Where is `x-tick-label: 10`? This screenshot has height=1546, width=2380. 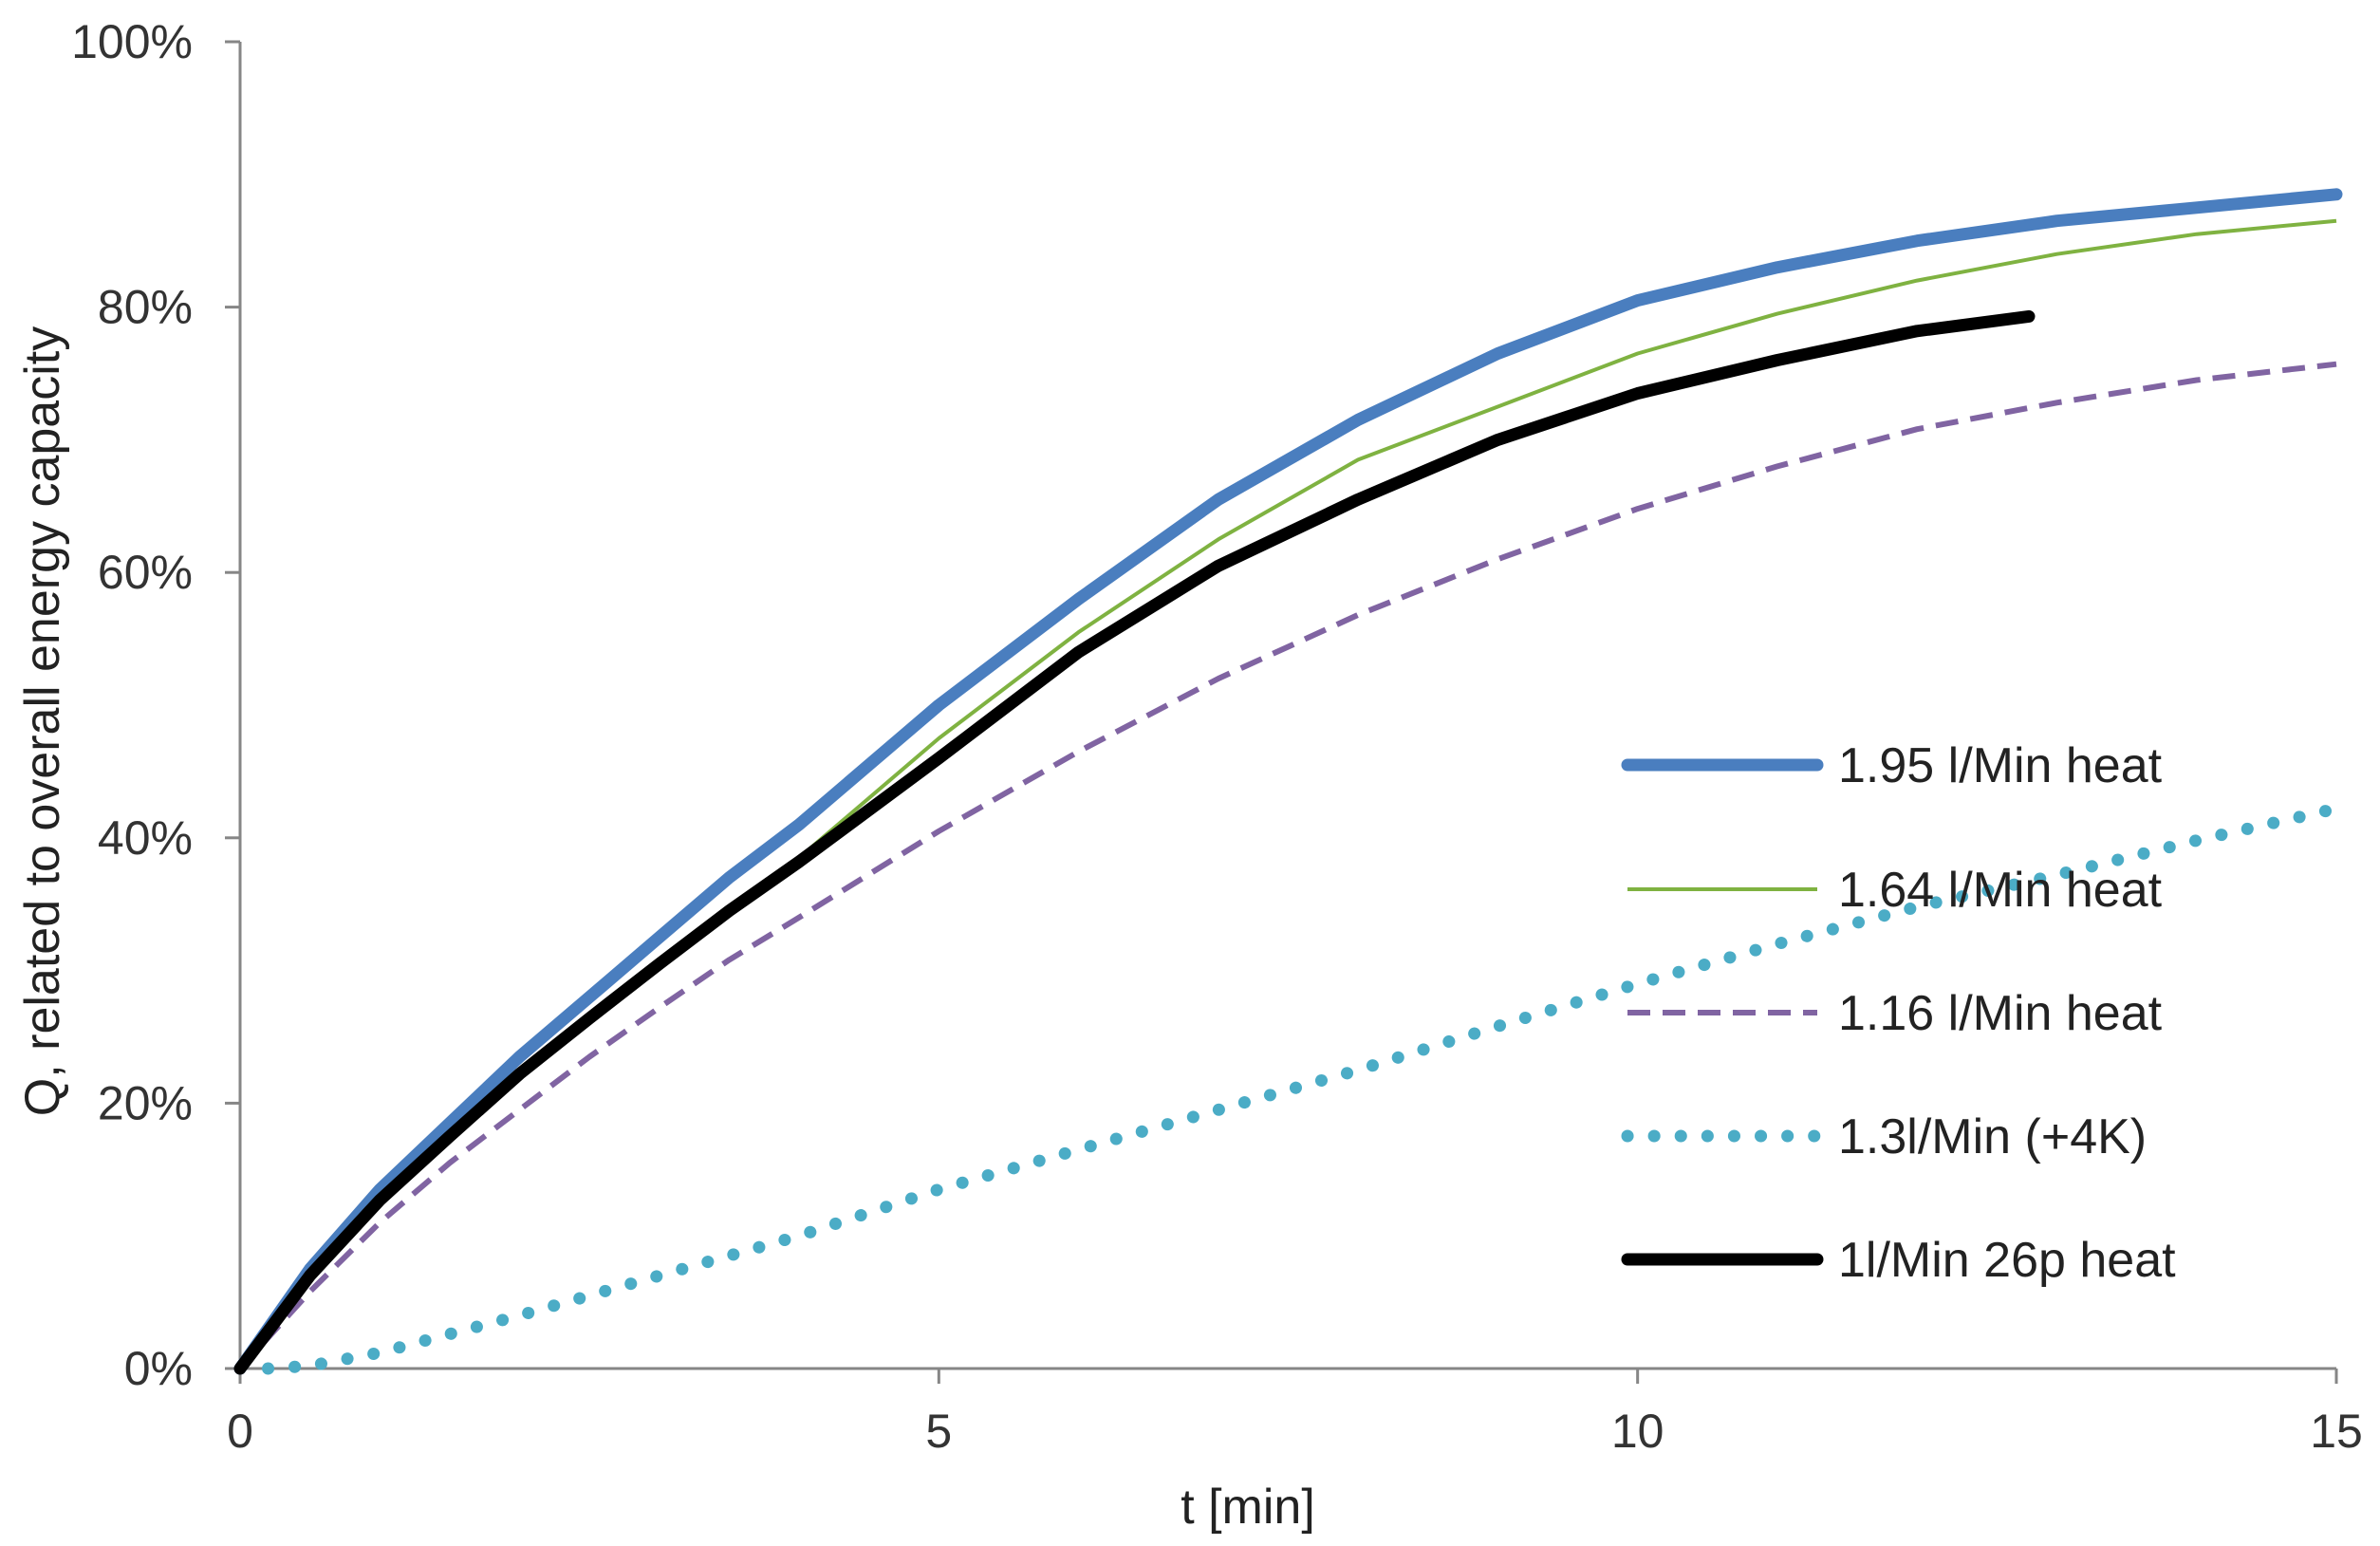
x-tick-label: 10 is located at coordinates (1637, 1432).